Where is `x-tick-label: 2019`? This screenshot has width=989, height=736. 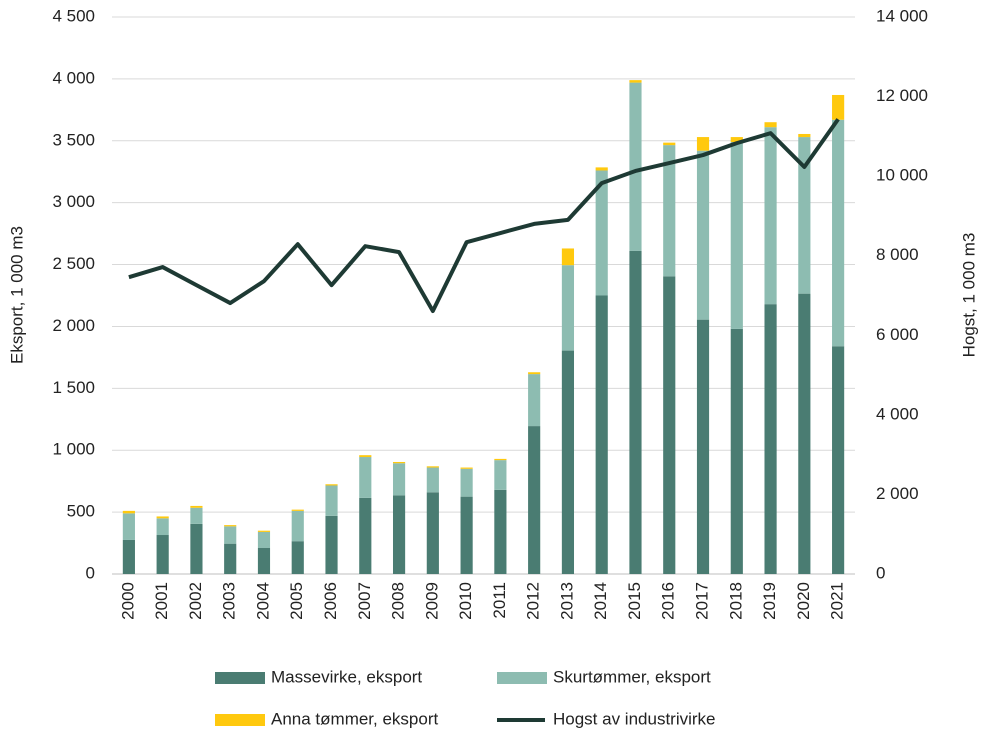
x-tick-label: 2019 is located at coordinates (769, 601).